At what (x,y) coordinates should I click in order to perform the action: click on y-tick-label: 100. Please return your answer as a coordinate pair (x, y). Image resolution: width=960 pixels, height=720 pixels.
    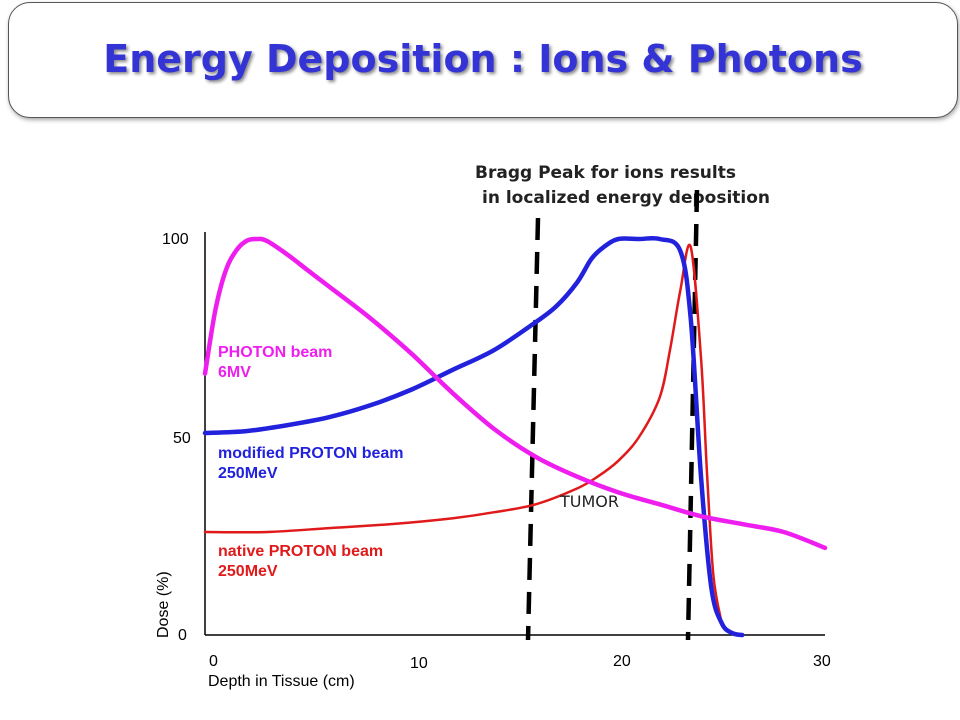
    Looking at the image, I should click on (175, 239).